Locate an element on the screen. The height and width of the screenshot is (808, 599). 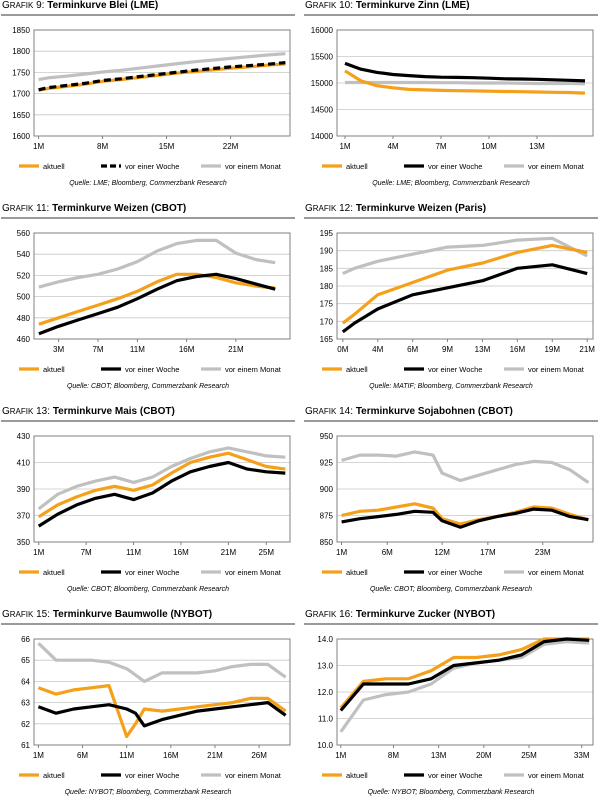
y-tick-label: 14.0 is located at coordinates (325, 639).